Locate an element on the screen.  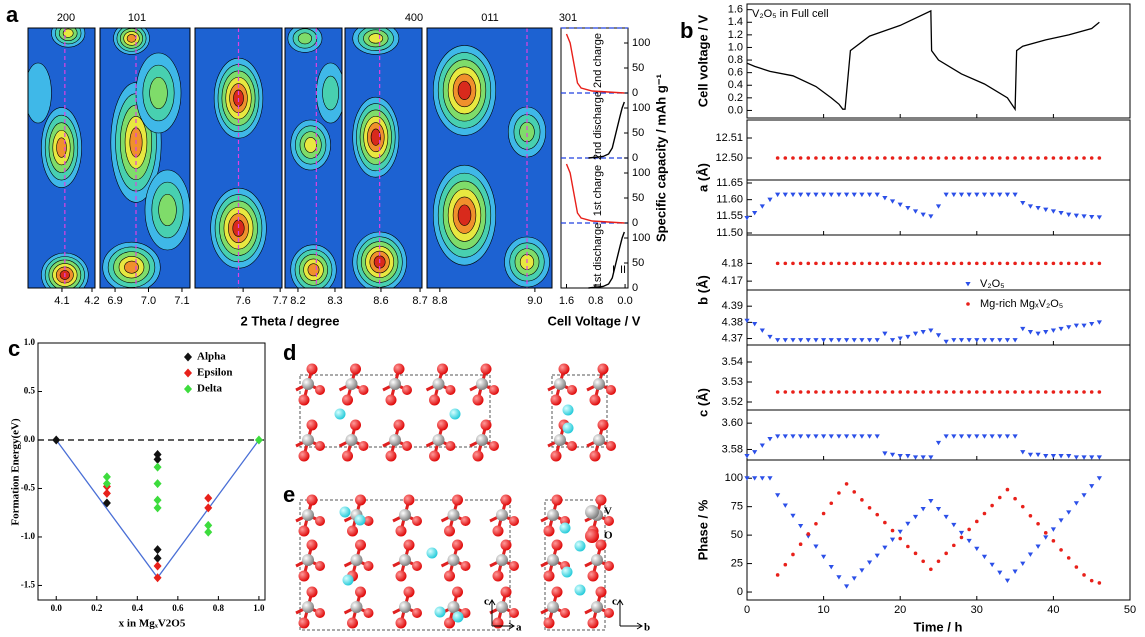
x-tick-label: 8.6 is located at coordinates (380, 301).